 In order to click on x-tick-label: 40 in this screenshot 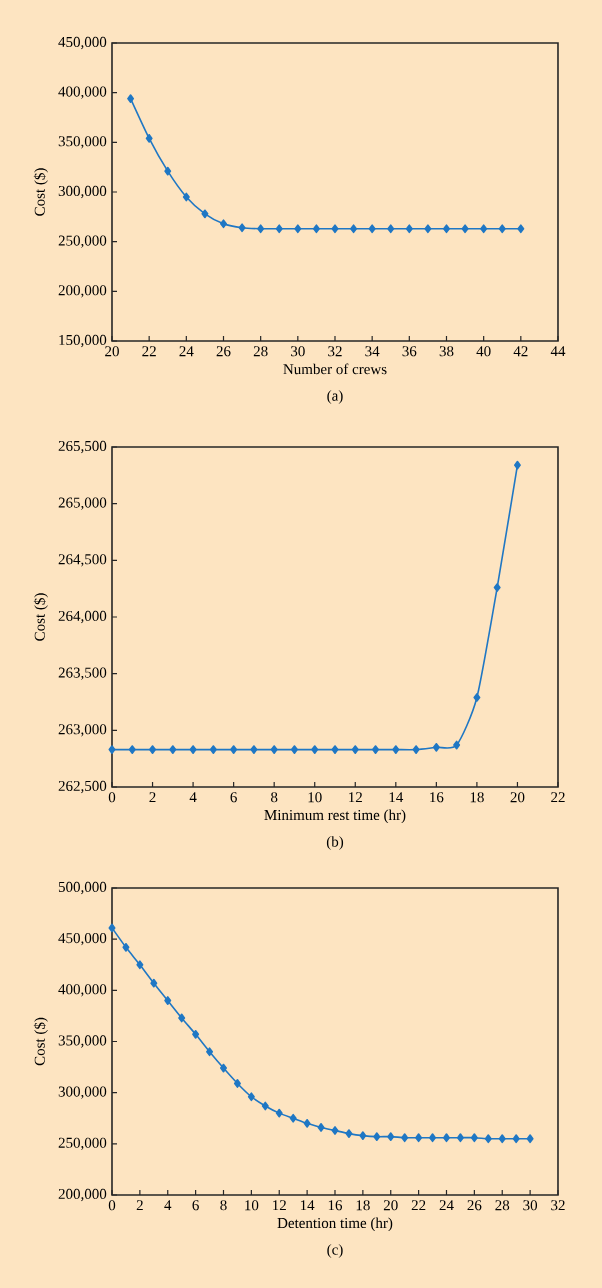, I will do `click(483, 351)`.